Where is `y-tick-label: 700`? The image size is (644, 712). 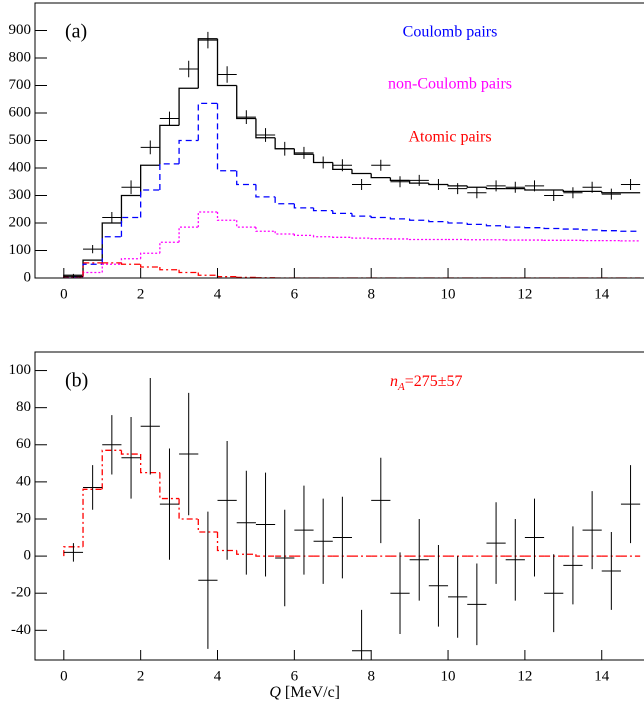 y-tick-label: 700 is located at coordinates (20, 85).